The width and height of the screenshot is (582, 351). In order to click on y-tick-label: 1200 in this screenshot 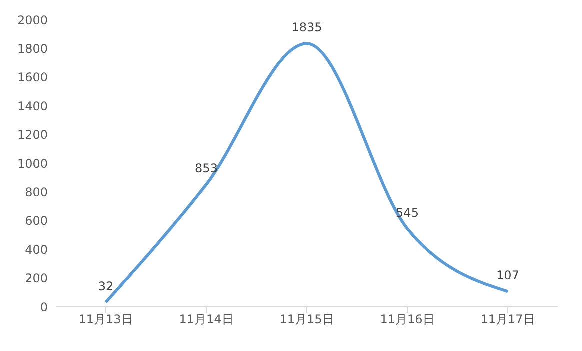, I will do `click(32, 135)`.